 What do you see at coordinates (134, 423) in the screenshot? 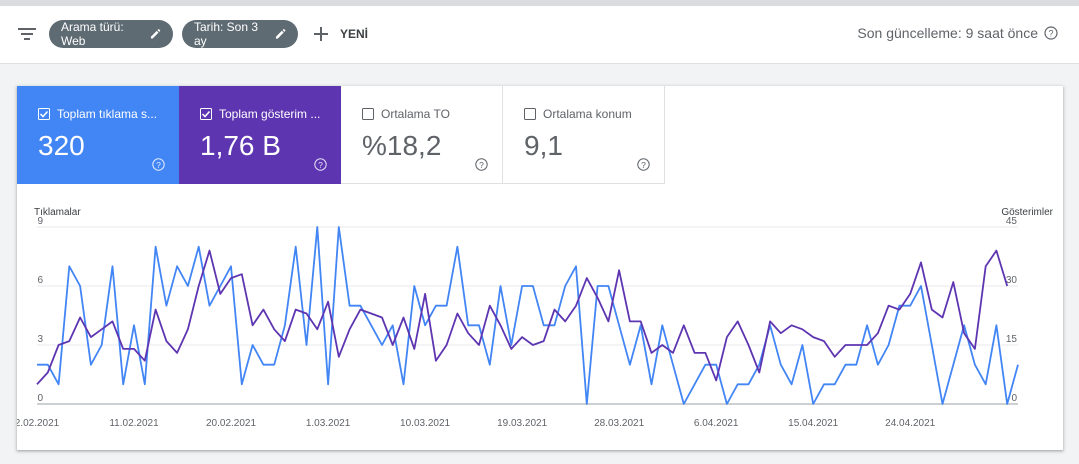
I see `x-tick-label: 11.02.2021` at bounding box center [134, 423].